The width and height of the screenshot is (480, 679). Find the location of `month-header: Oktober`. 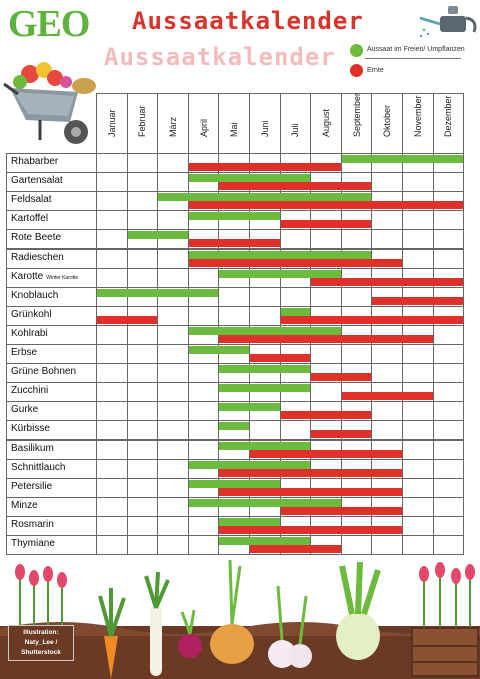

month-header: Oktober is located at coordinates (387, 123).